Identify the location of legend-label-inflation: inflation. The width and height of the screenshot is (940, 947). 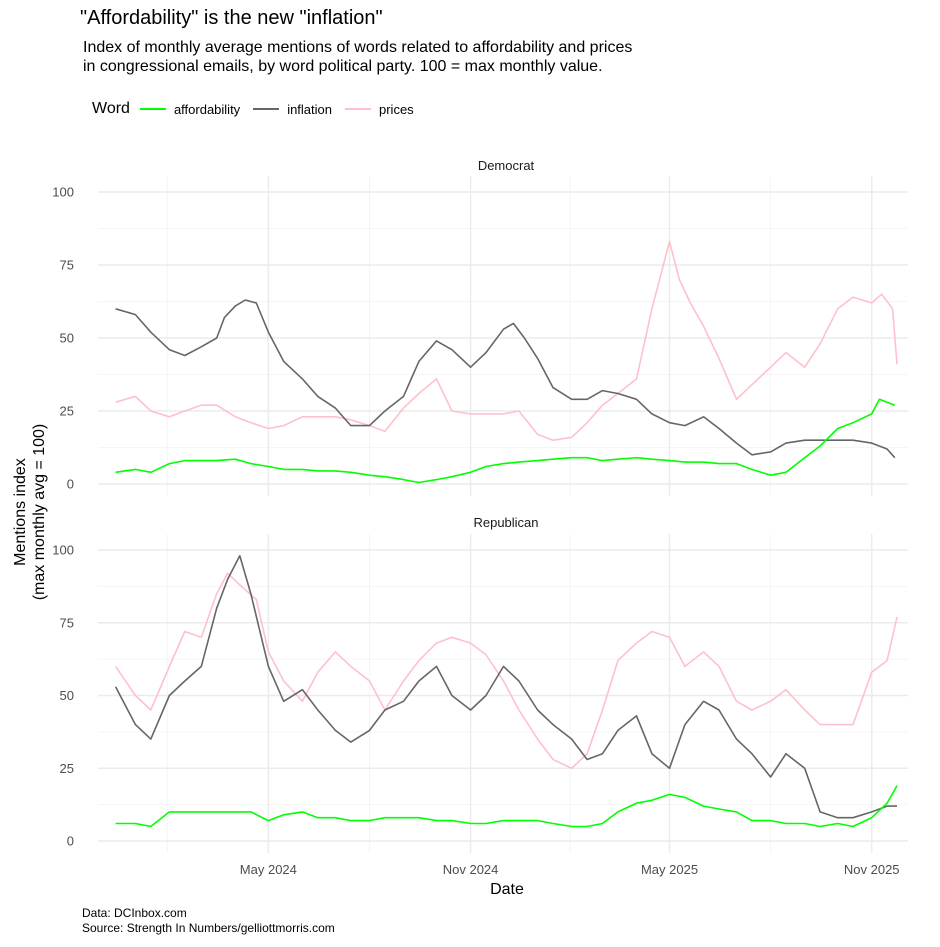
(309, 109).